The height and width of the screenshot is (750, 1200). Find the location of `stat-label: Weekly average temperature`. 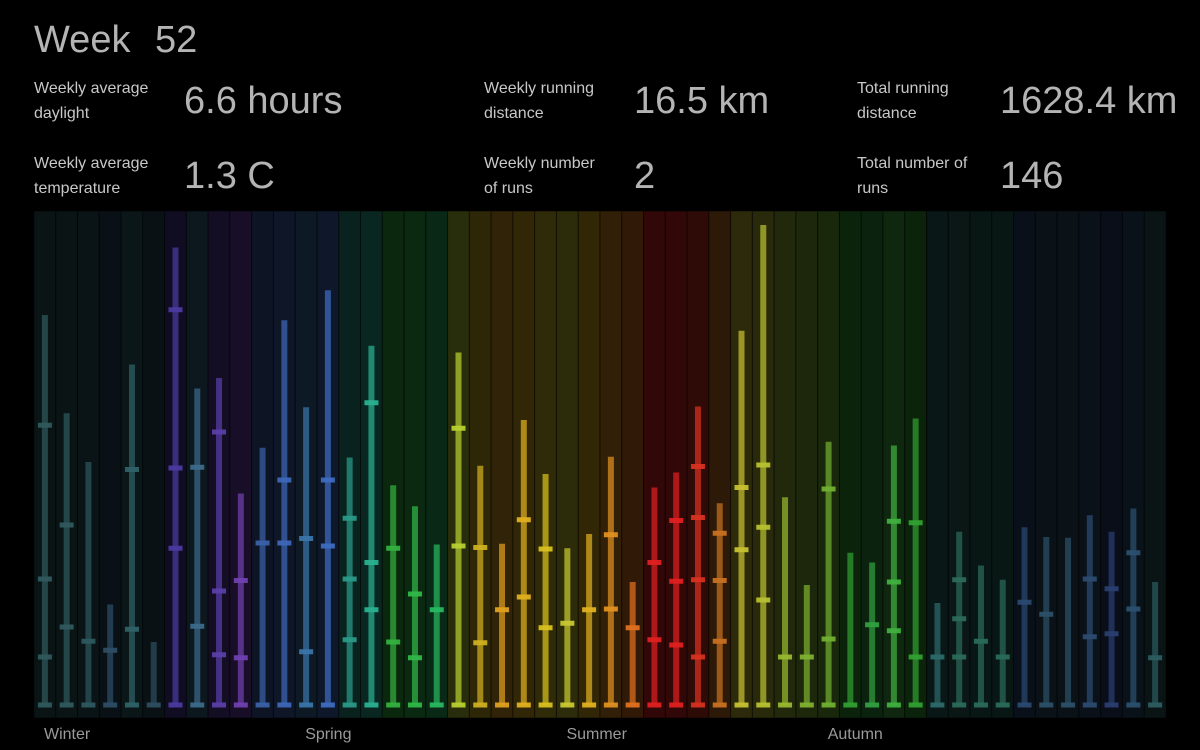

stat-label: Weekly average temperature is located at coordinates (91, 176).